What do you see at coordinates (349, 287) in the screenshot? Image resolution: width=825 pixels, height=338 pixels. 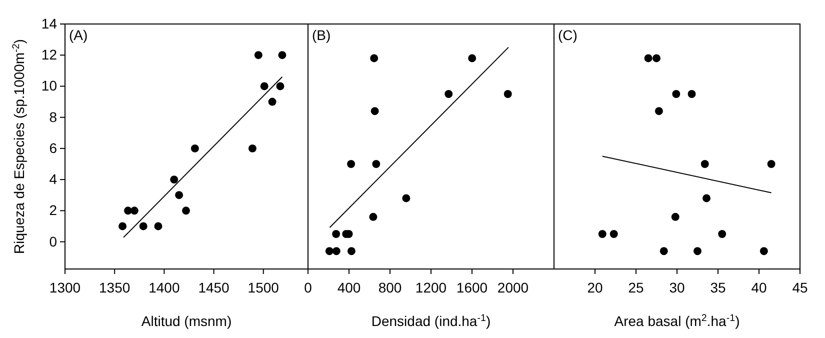 I see `x-tick-label: 400` at bounding box center [349, 287].